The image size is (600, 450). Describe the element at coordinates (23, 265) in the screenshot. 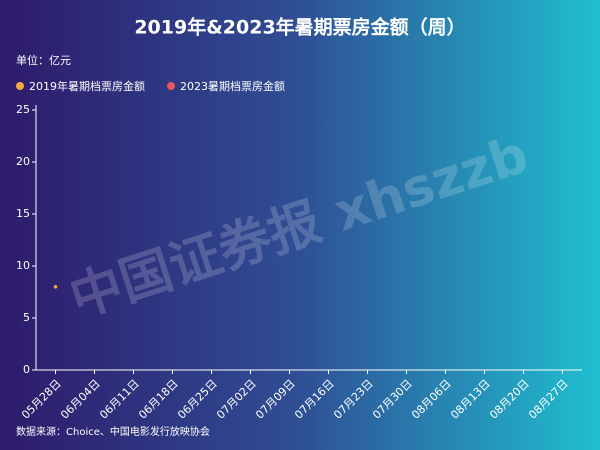

I see `y-tick-label: 10` at that location.